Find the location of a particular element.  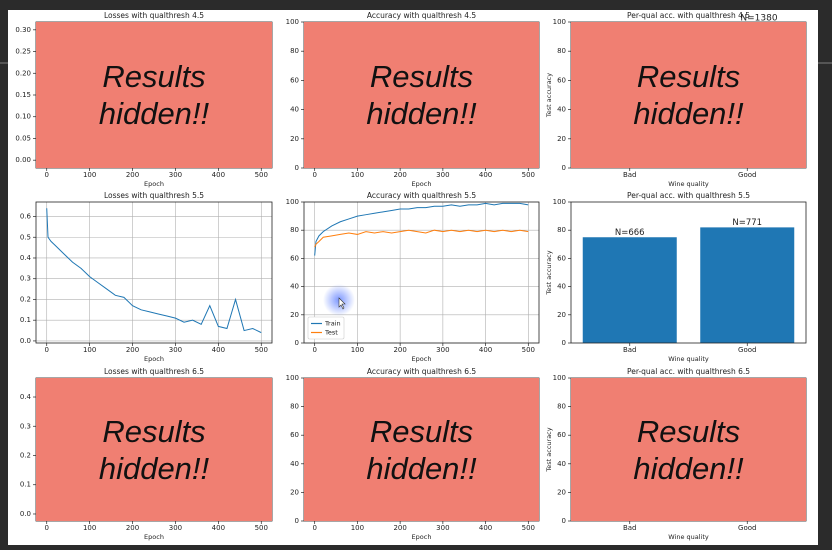

chart-title: Losses with qualthresh 6.5 is located at coordinates (154, 371).